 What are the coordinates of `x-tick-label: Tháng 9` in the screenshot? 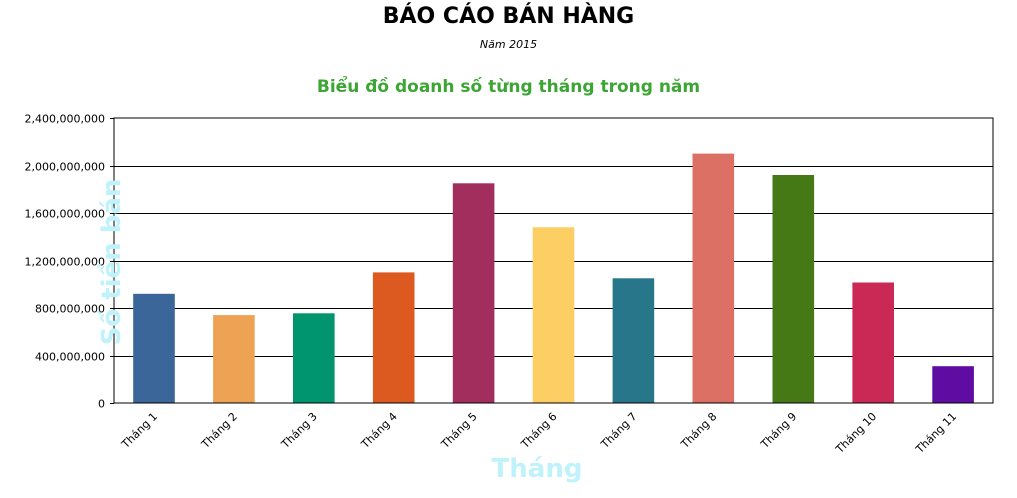 It's located at (779, 431).